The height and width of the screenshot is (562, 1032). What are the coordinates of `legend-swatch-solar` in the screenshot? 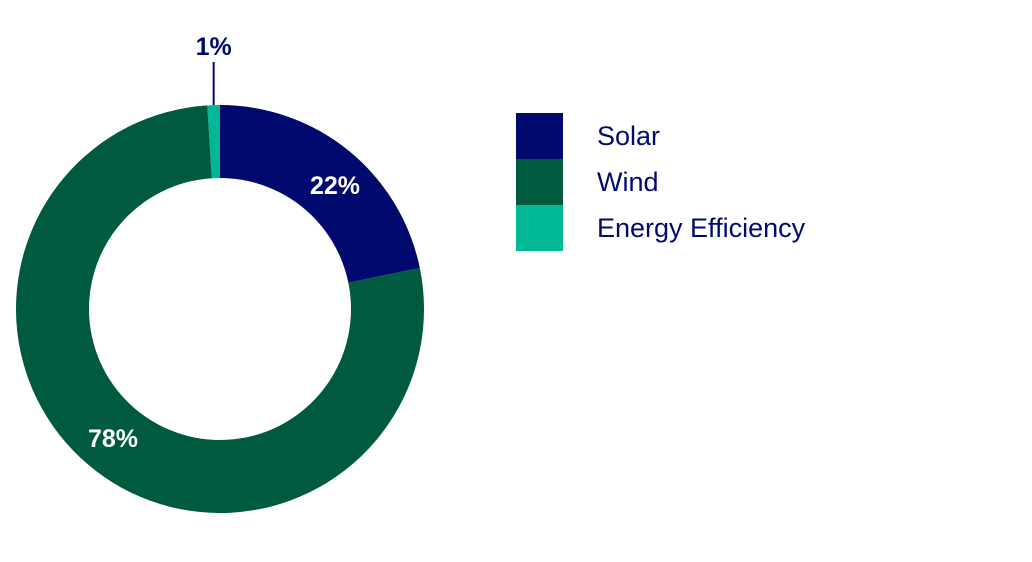 It's located at (539, 136).